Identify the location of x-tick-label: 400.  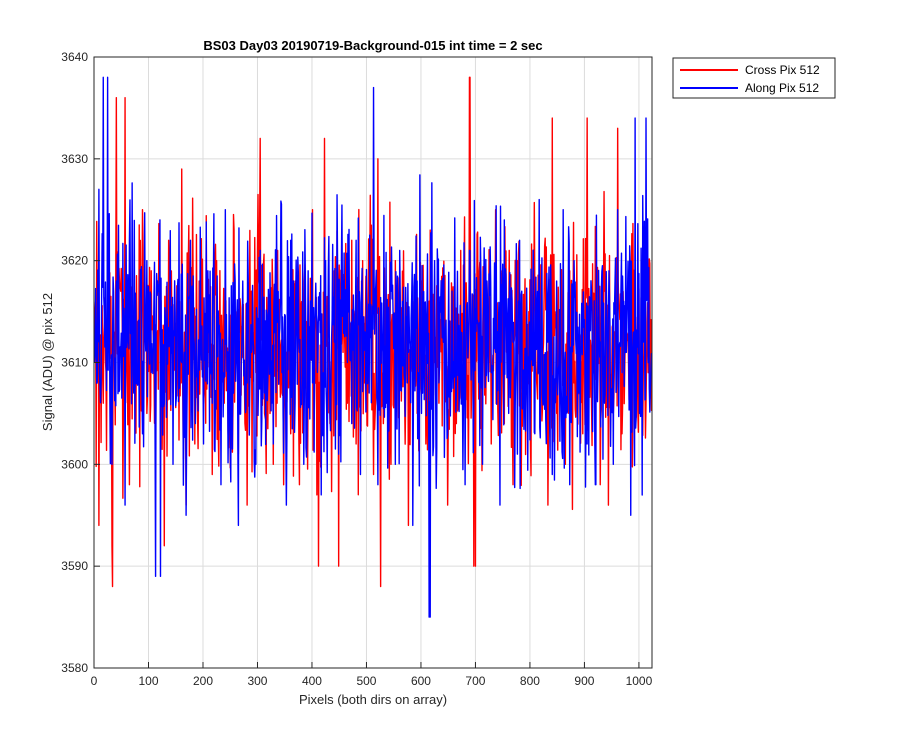
(312, 681).